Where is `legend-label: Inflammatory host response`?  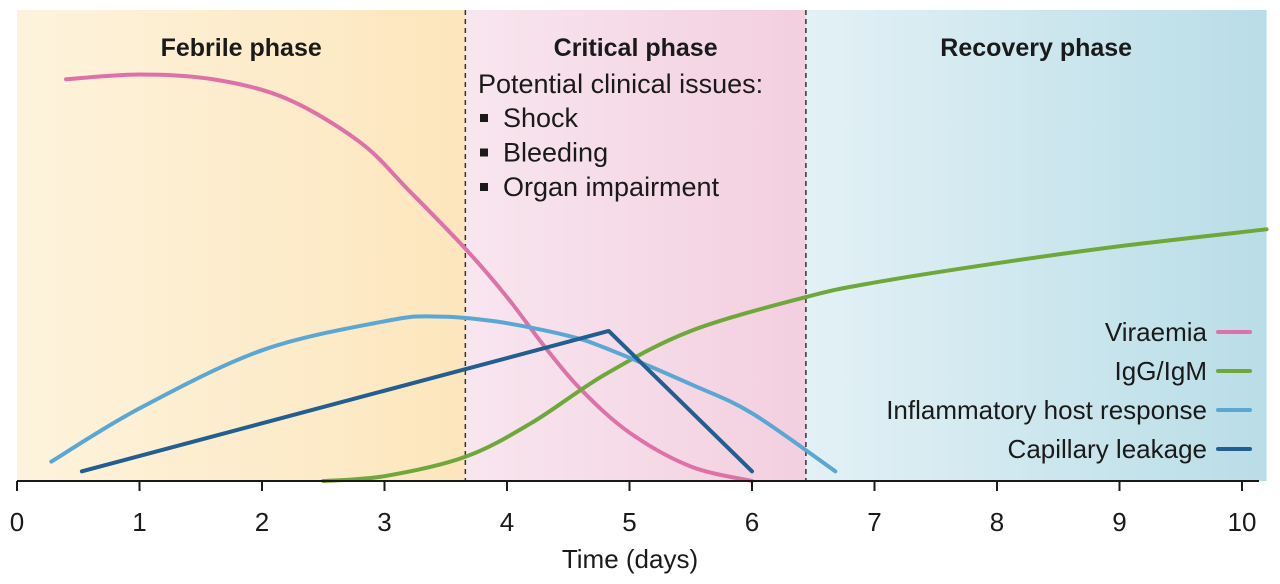
legend-label: Inflammatory host response is located at coordinates (1046, 410).